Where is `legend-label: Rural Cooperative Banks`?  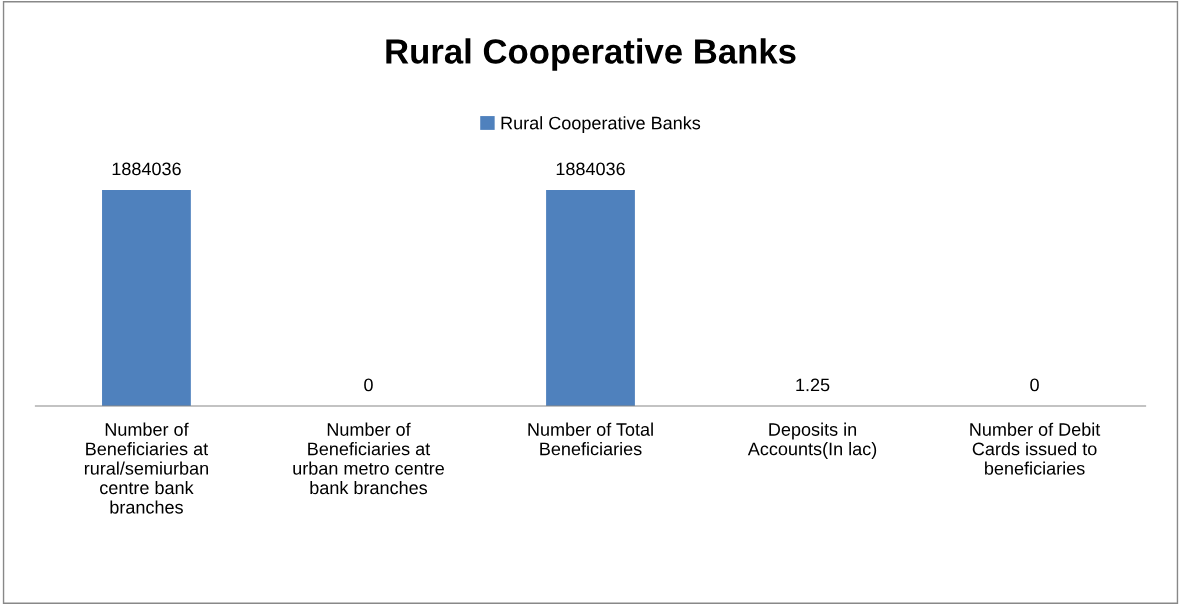
legend-label: Rural Cooperative Banks is located at coordinates (601, 124).